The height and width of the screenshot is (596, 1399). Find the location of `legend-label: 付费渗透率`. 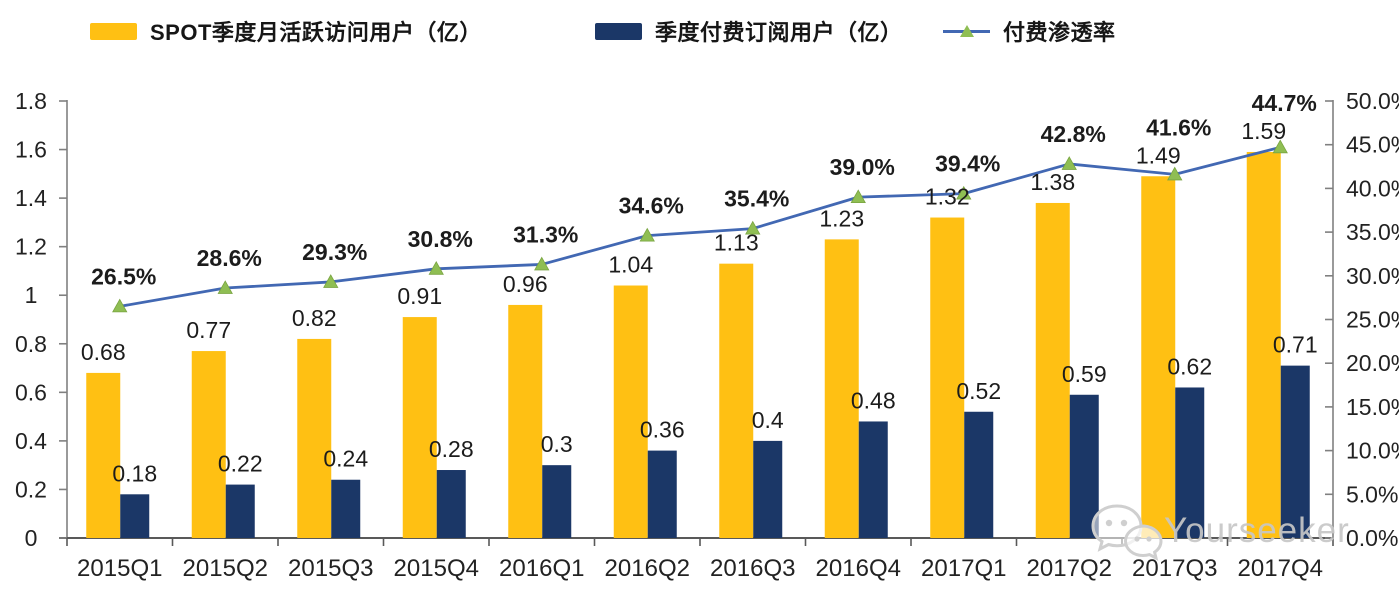

legend-label: 付费渗透率 is located at coordinates (1059, 32).